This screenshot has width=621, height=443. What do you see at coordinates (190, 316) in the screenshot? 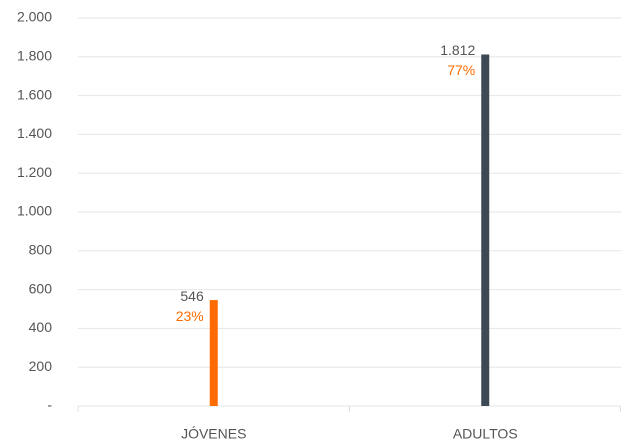
I see `share-label: 23%` at bounding box center [190, 316].